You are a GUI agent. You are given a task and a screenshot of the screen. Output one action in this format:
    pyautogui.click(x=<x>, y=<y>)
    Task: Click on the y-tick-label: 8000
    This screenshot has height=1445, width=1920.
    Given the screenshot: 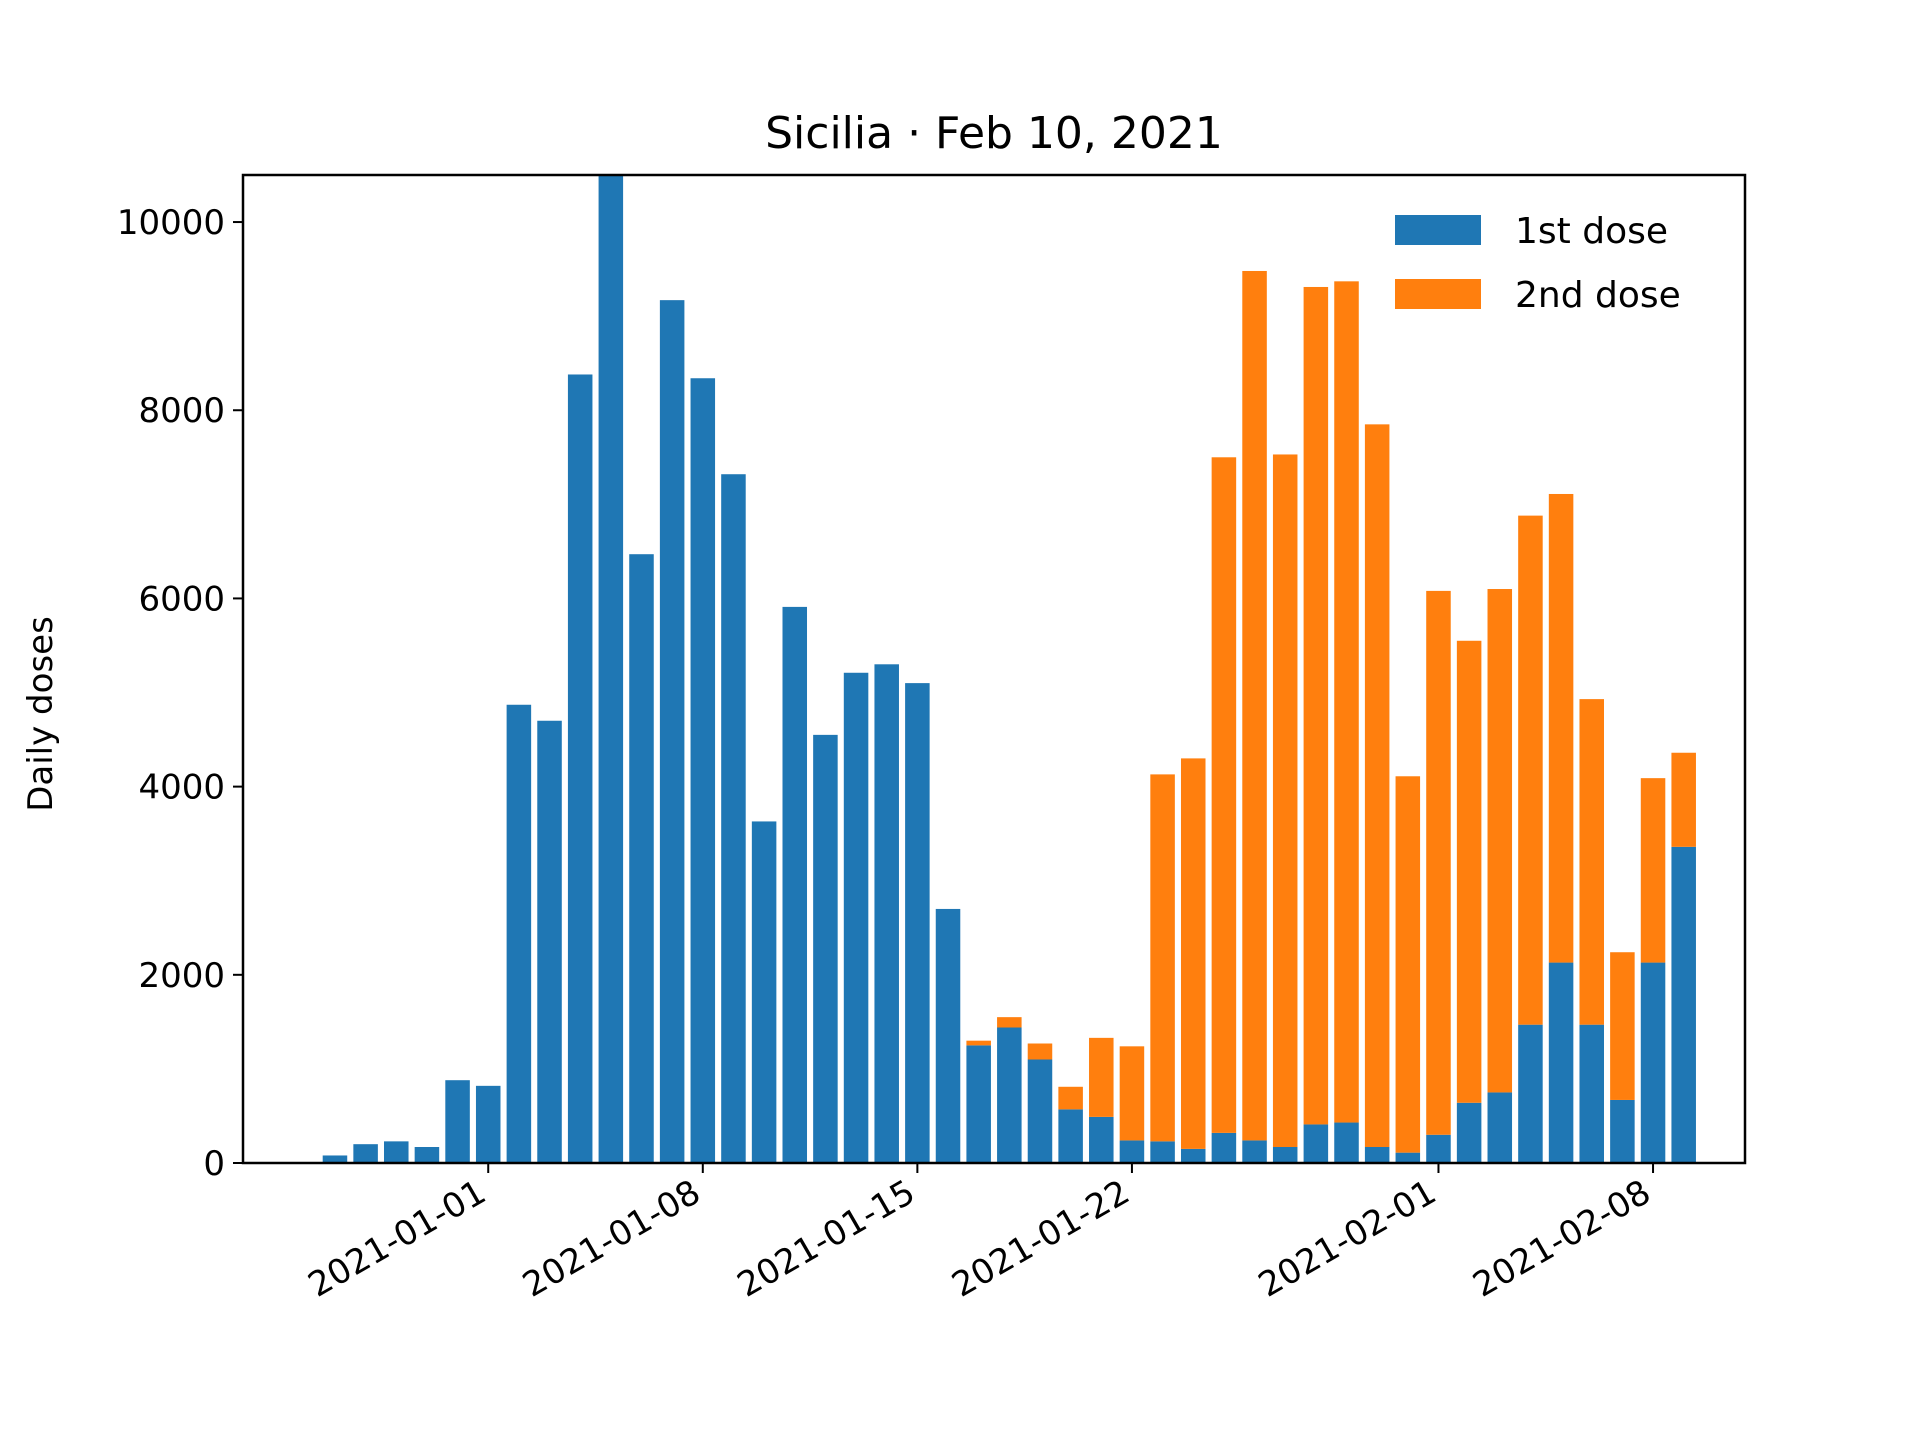 What is the action you would take?
    pyautogui.click(x=181, y=411)
    